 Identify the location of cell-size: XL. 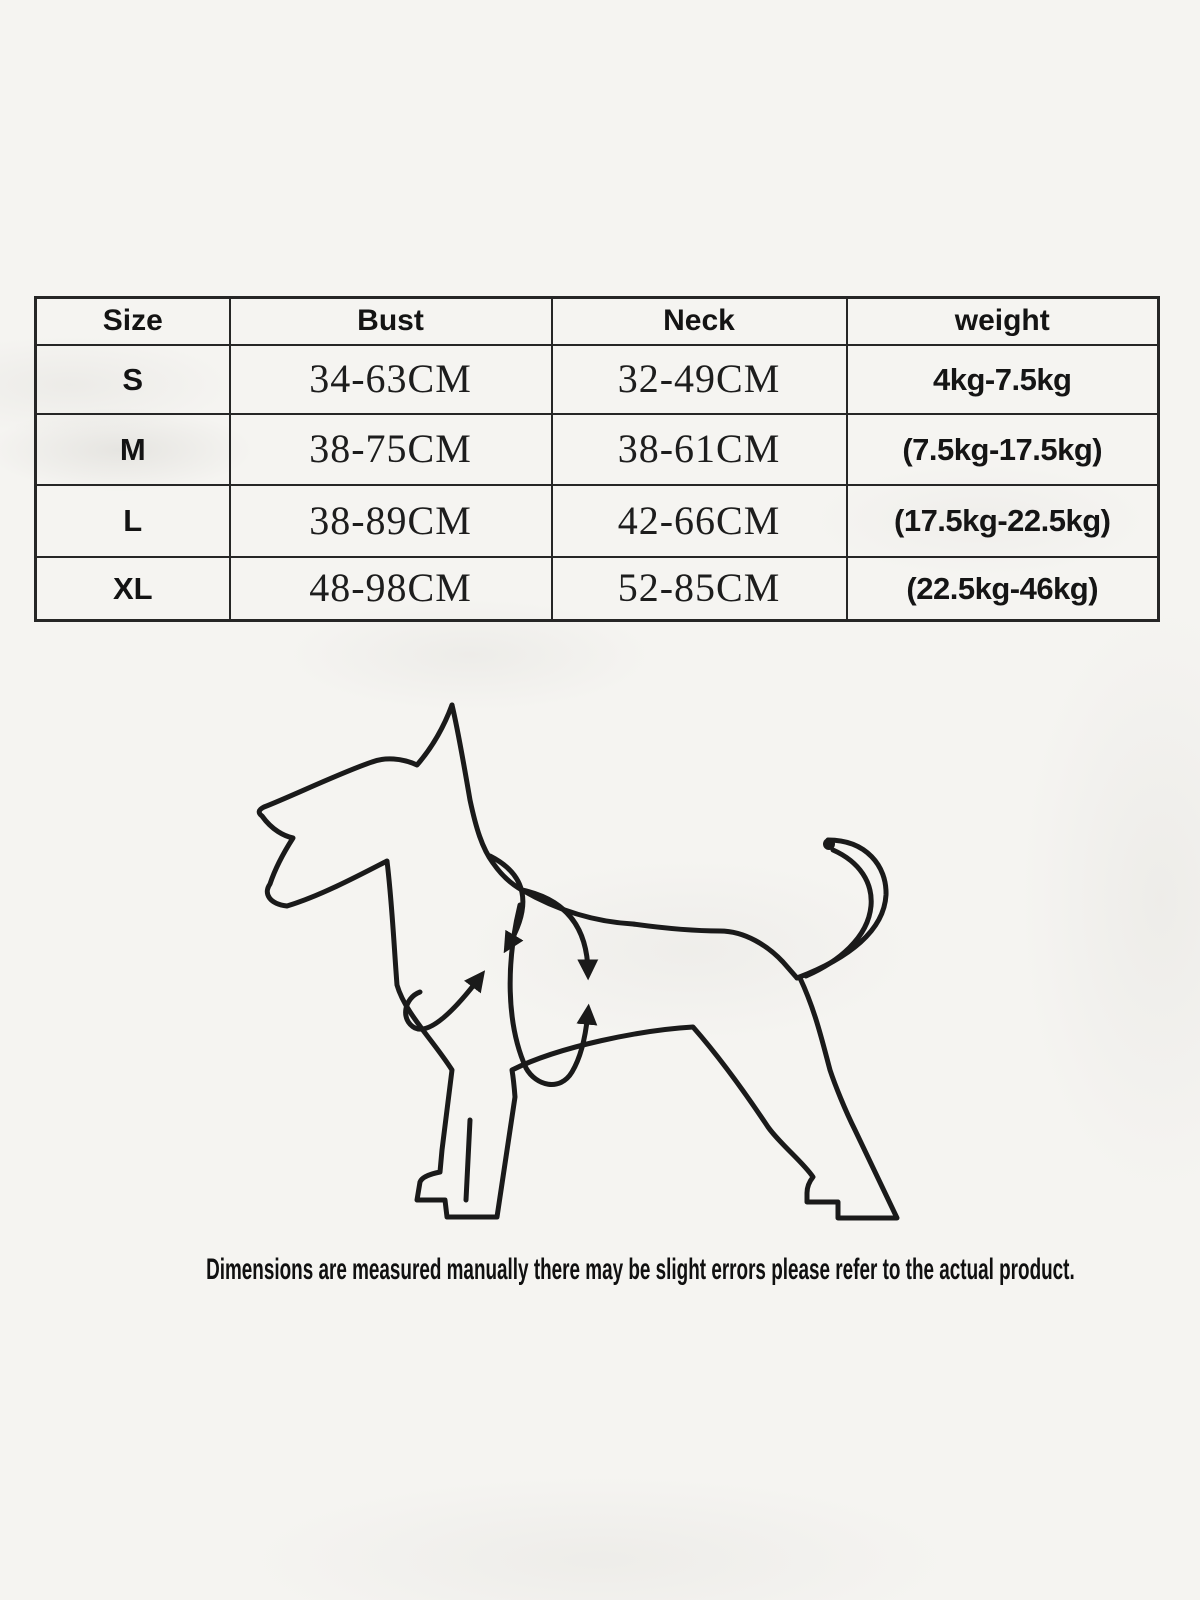
(132, 588).